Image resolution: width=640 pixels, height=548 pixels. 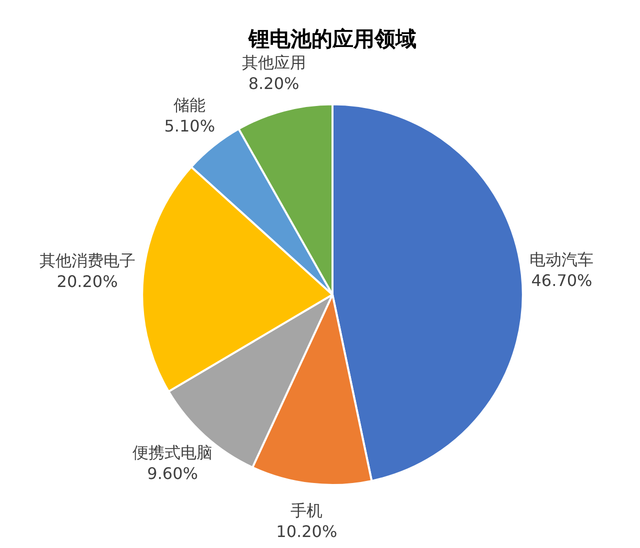 I want to click on slice-label: 电动汽车, so click(x=562, y=260).